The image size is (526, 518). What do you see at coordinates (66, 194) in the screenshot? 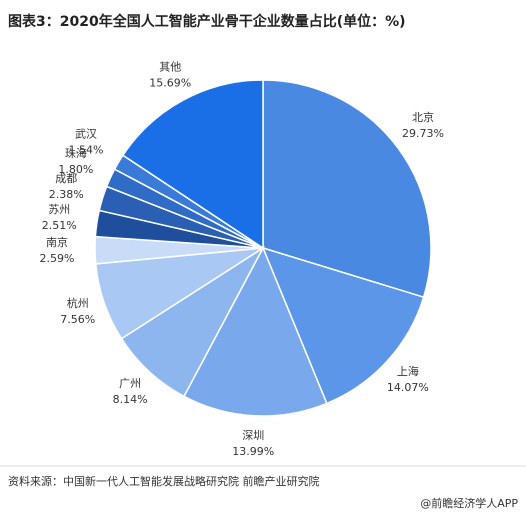
I see `slice-value: 2.38%` at bounding box center [66, 194].